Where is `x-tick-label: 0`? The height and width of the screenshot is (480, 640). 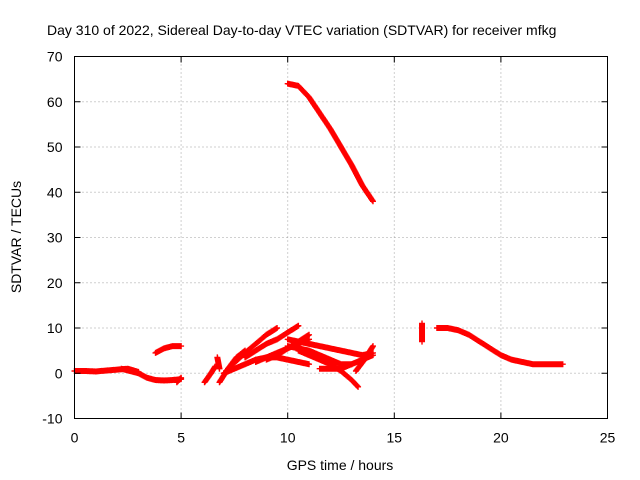
x-tick-label: 0 is located at coordinates (75, 438).